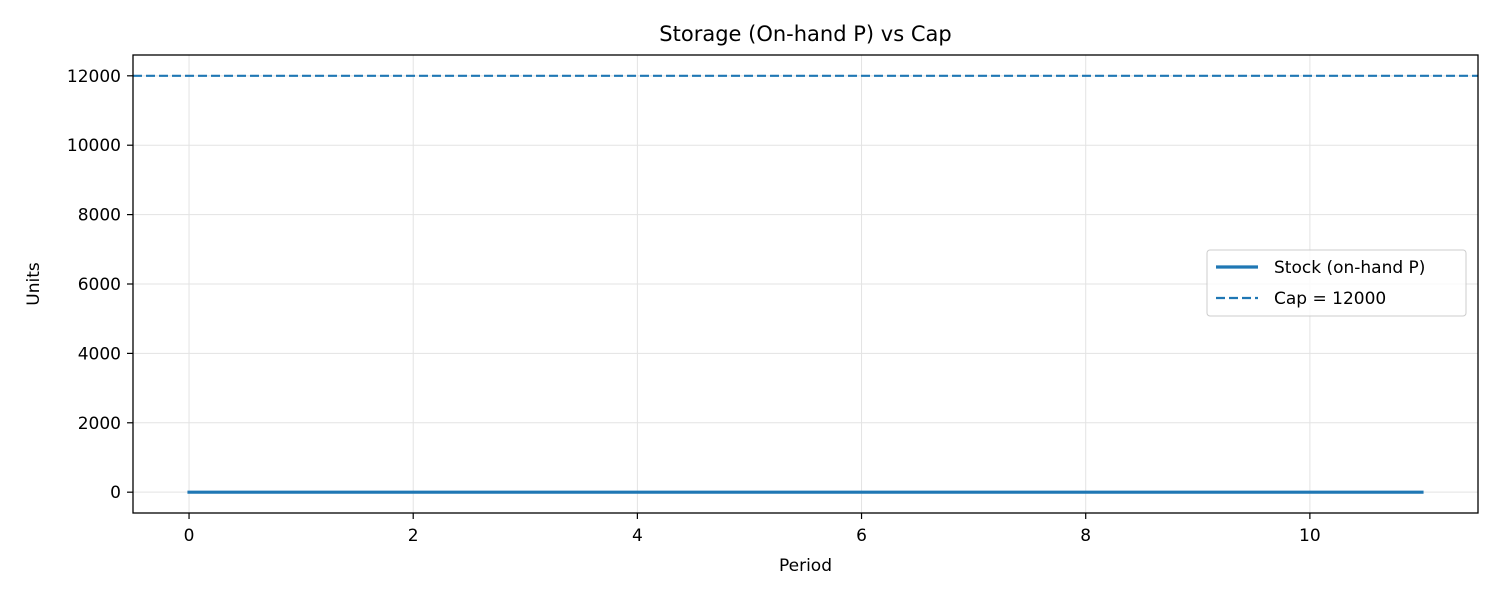 This screenshot has height=600, width=1500. I want to click on chart-title: Storage (On-hand P) vs Cap, so click(805, 34).